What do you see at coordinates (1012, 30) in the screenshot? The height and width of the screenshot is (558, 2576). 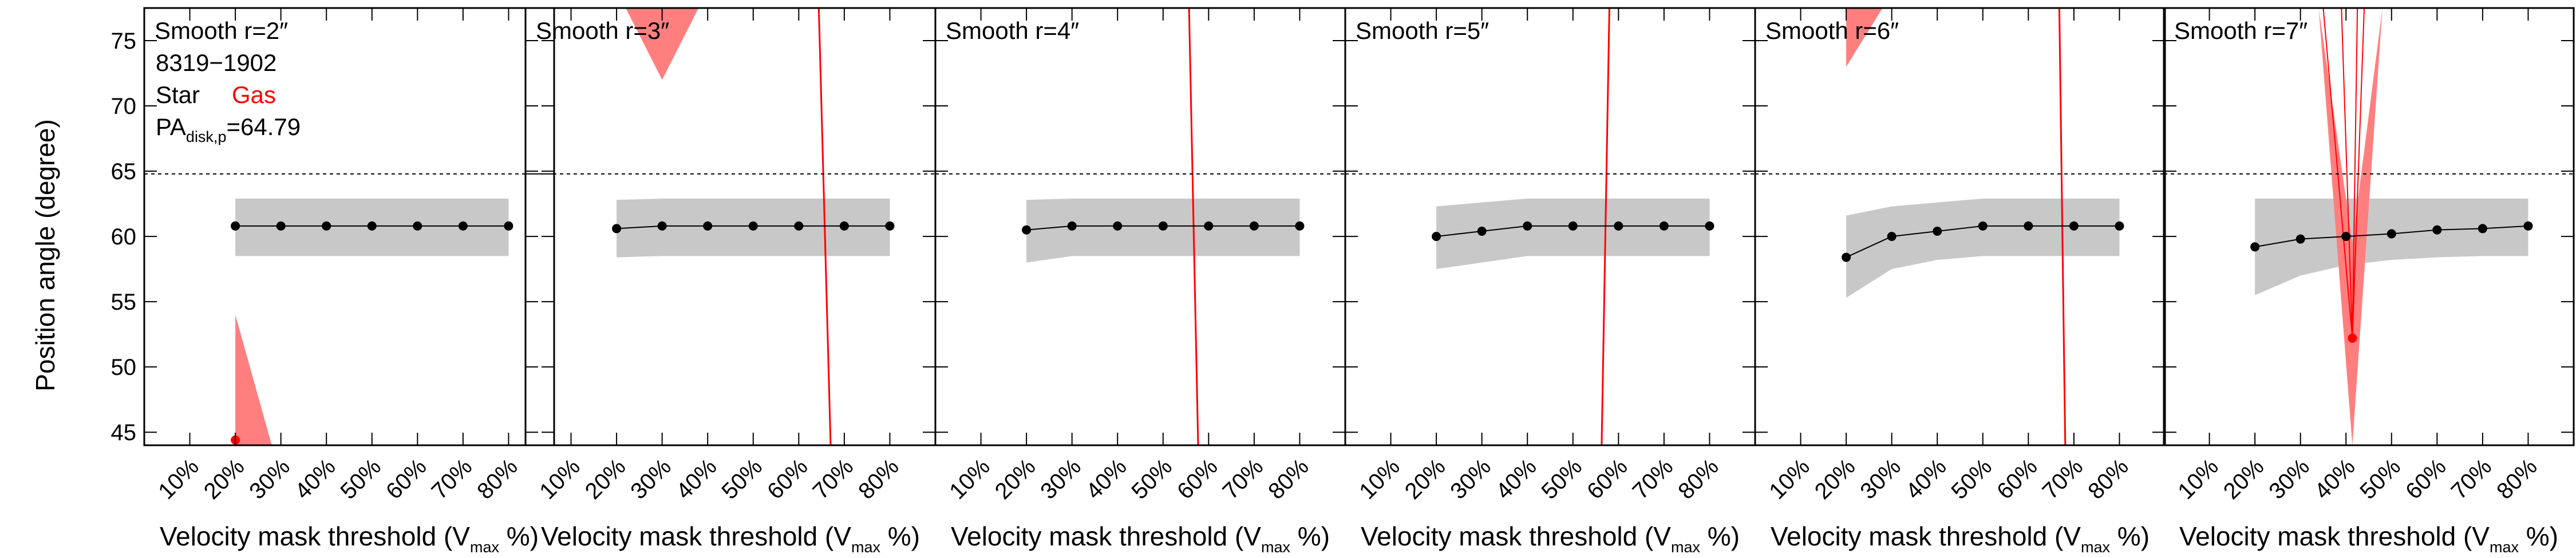 I see `panel-title: Smooth r=4″` at bounding box center [1012, 30].